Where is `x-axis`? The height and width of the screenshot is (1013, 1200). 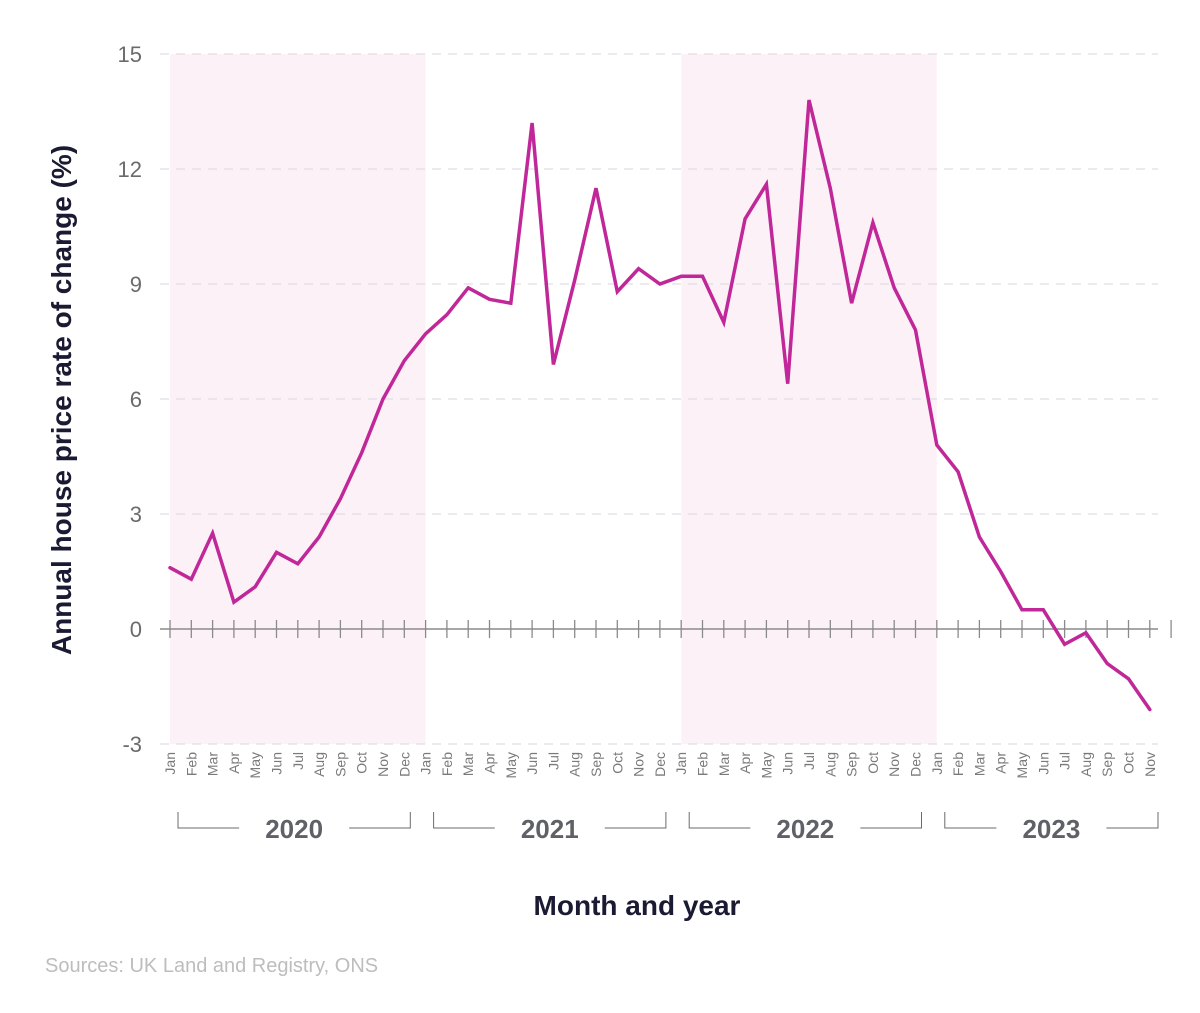 x-axis is located at coordinates (666, 629).